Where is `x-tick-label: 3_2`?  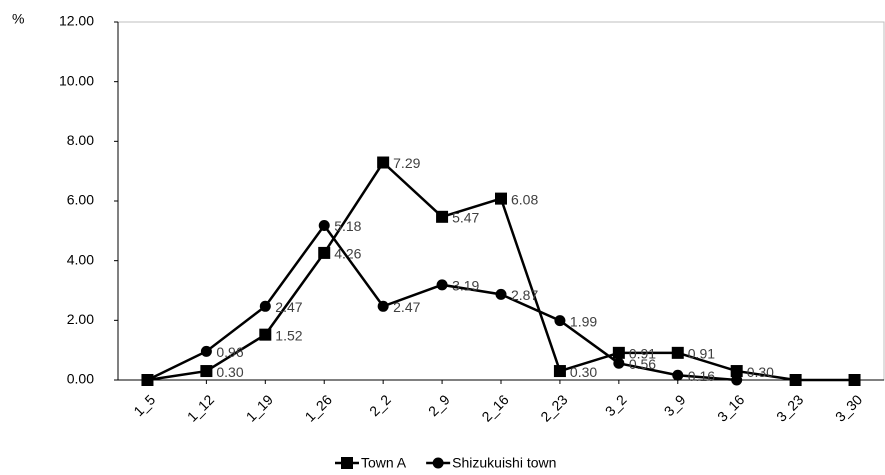 x-tick-label: 3_2 is located at coordinates (616, 405).